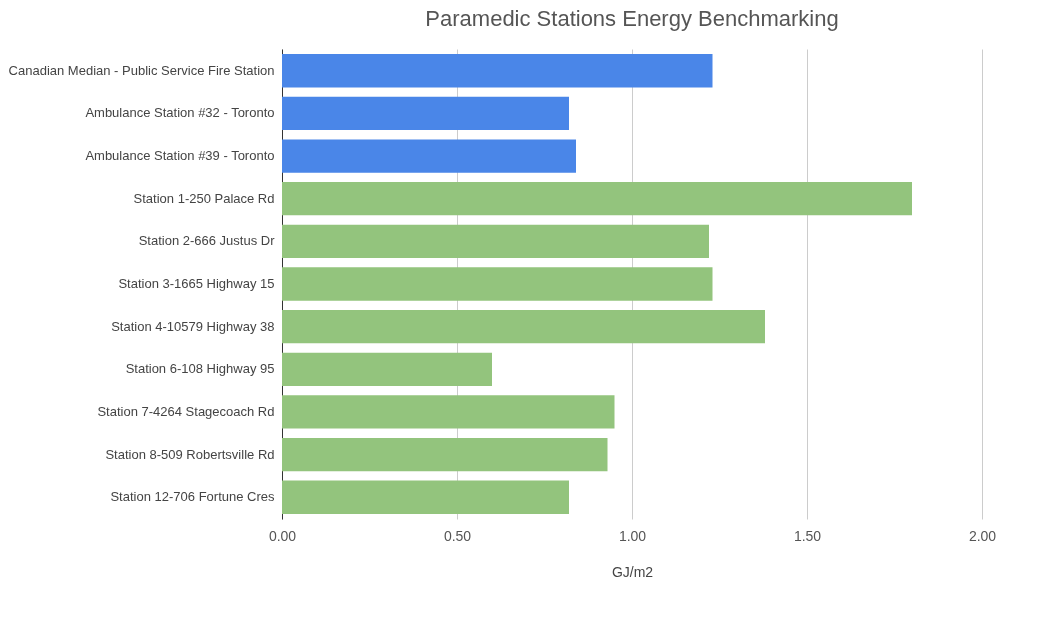  Describe the element at coordinates (632, 18) in the screenshot. I see `chart-title: Paramedic Stations Energy Benchmarking` at that location.